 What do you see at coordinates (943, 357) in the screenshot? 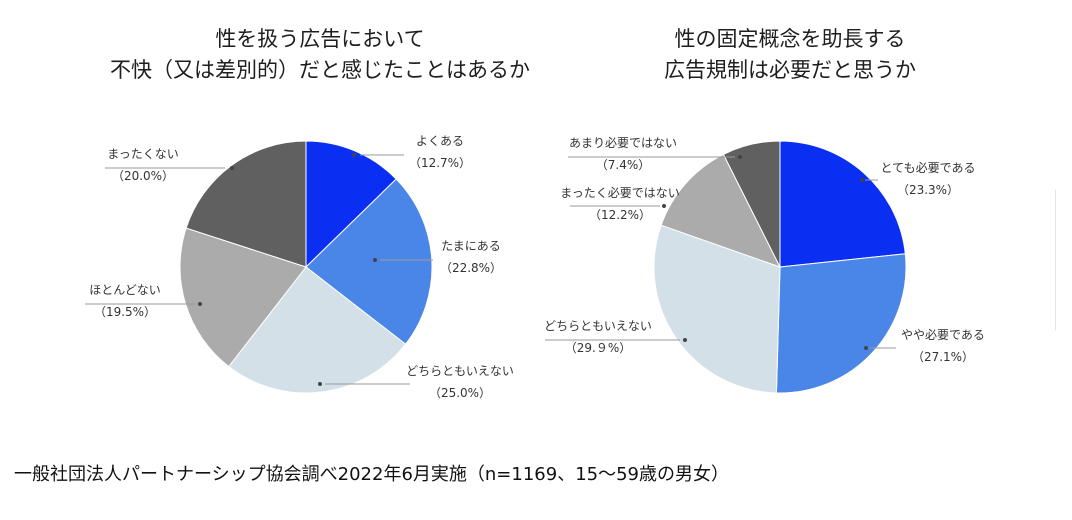
I see `slice-value-label: （27.1%）` at bounding box center [943, 357].